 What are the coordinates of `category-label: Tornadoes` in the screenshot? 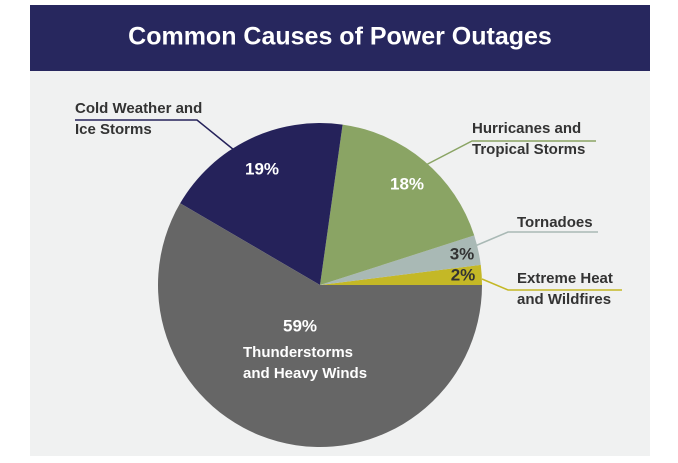 It's located at (555, 222).